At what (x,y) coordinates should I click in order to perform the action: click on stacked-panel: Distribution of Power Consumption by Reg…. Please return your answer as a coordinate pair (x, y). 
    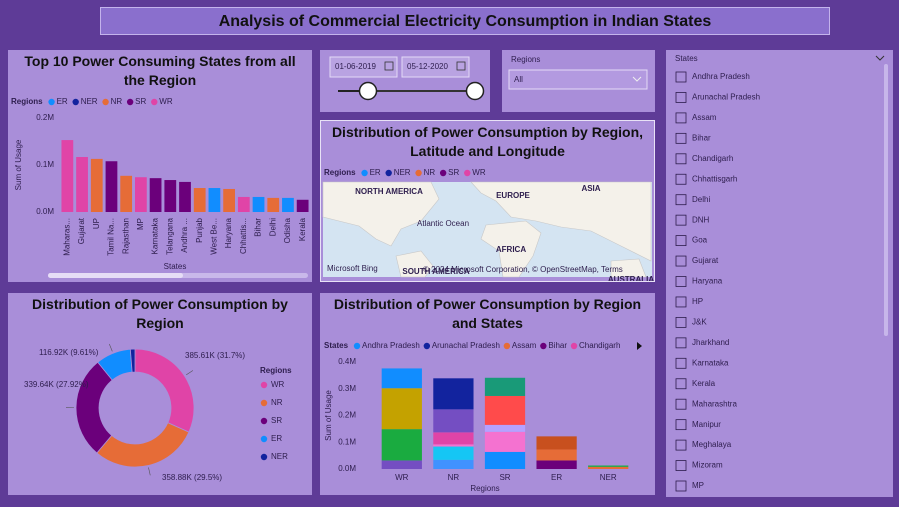
    Looking at the image, I should click on (487, 394).